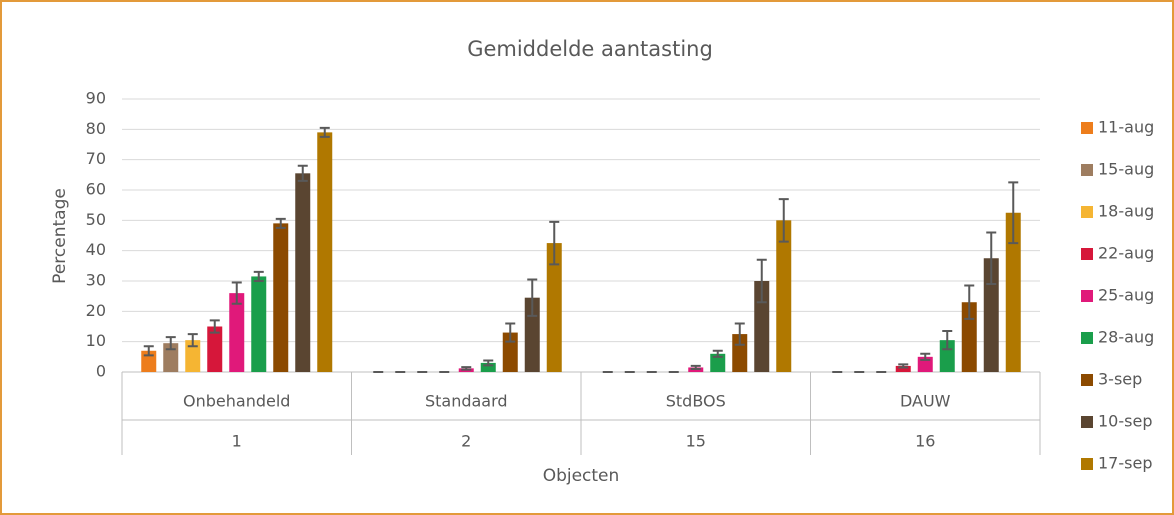  I want to click on x-tick-label: DAUW, so click(925, 401).